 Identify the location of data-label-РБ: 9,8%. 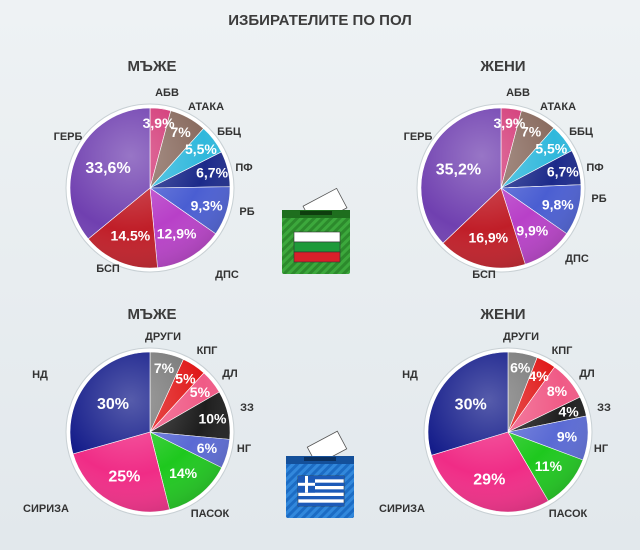
(558, 205).